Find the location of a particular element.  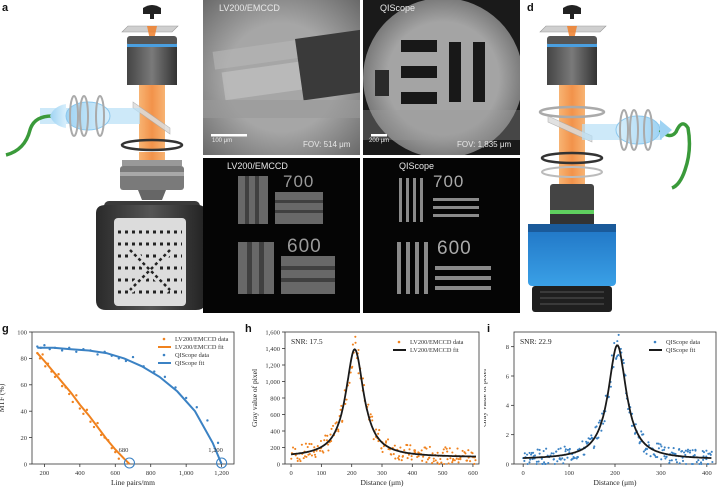

y-axis-label: MTF (%) is located at coordinates (3, 397).